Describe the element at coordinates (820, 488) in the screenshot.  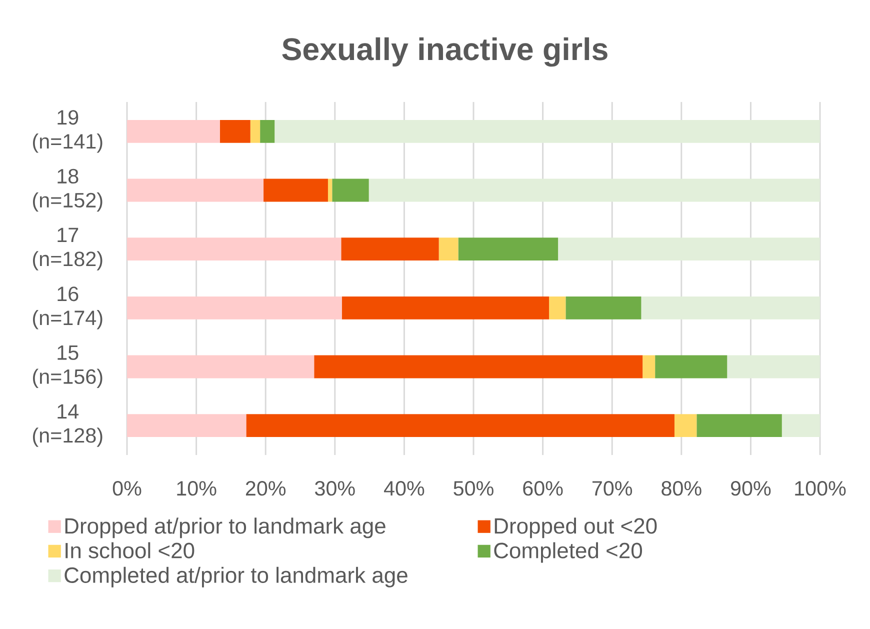
I see `x-tick-label: 100%` at that location.